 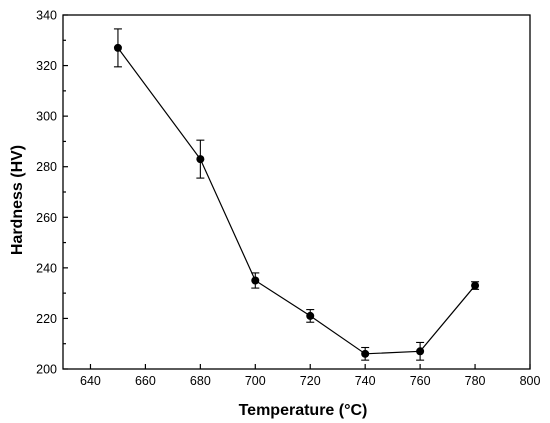 What do you see at coordinates (420, 381) in the screenshot?
I see `x-tick-label: 760` at bounding box center [420, 381].